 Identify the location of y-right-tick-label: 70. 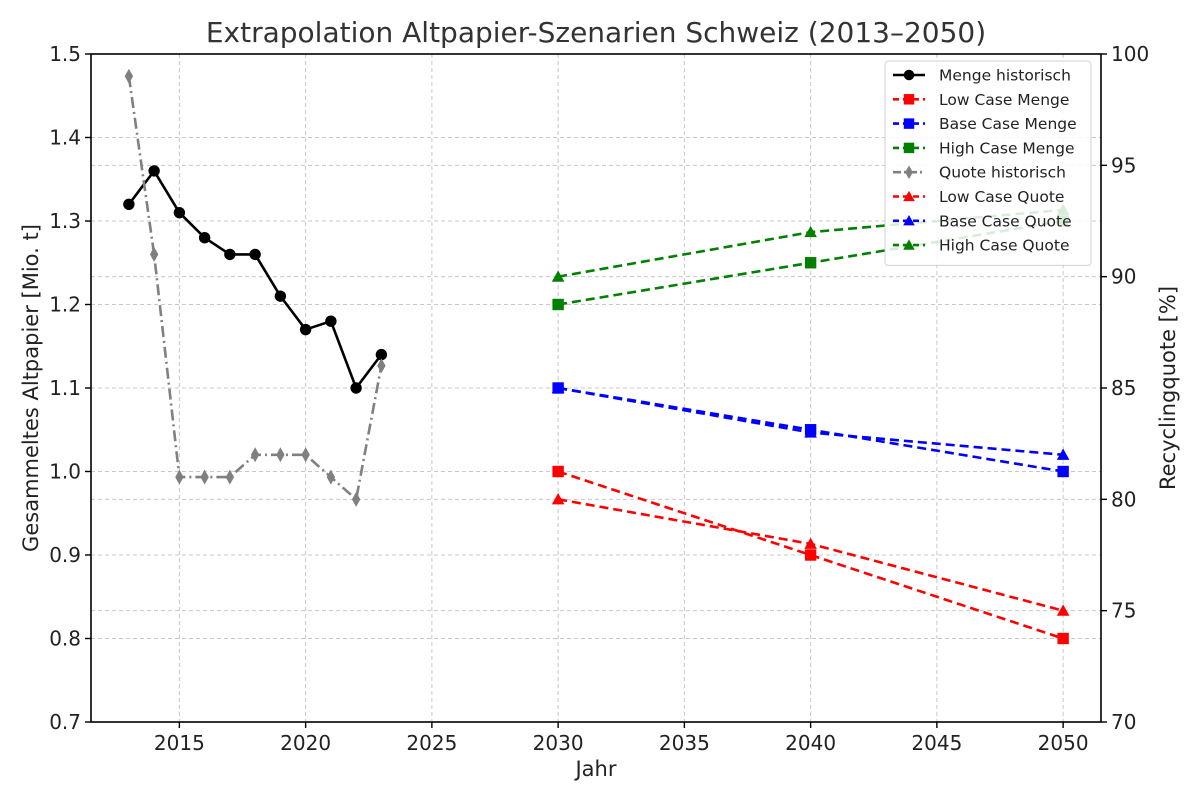
(1123, 722).